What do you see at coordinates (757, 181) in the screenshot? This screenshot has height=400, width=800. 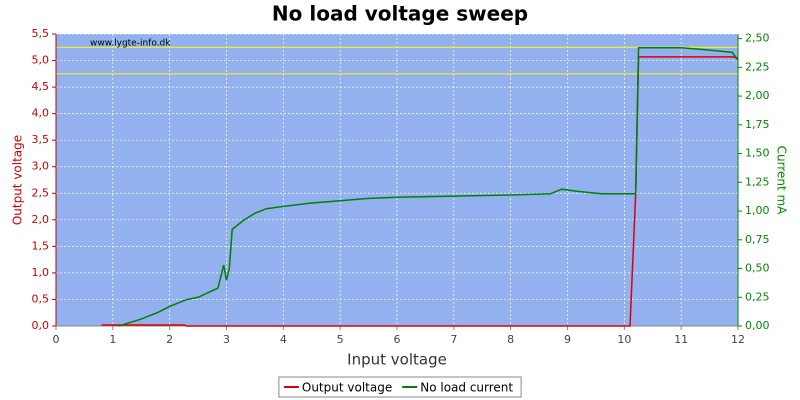 I see `y2-tick-label: 1,25` at bounding box center [757, 181].